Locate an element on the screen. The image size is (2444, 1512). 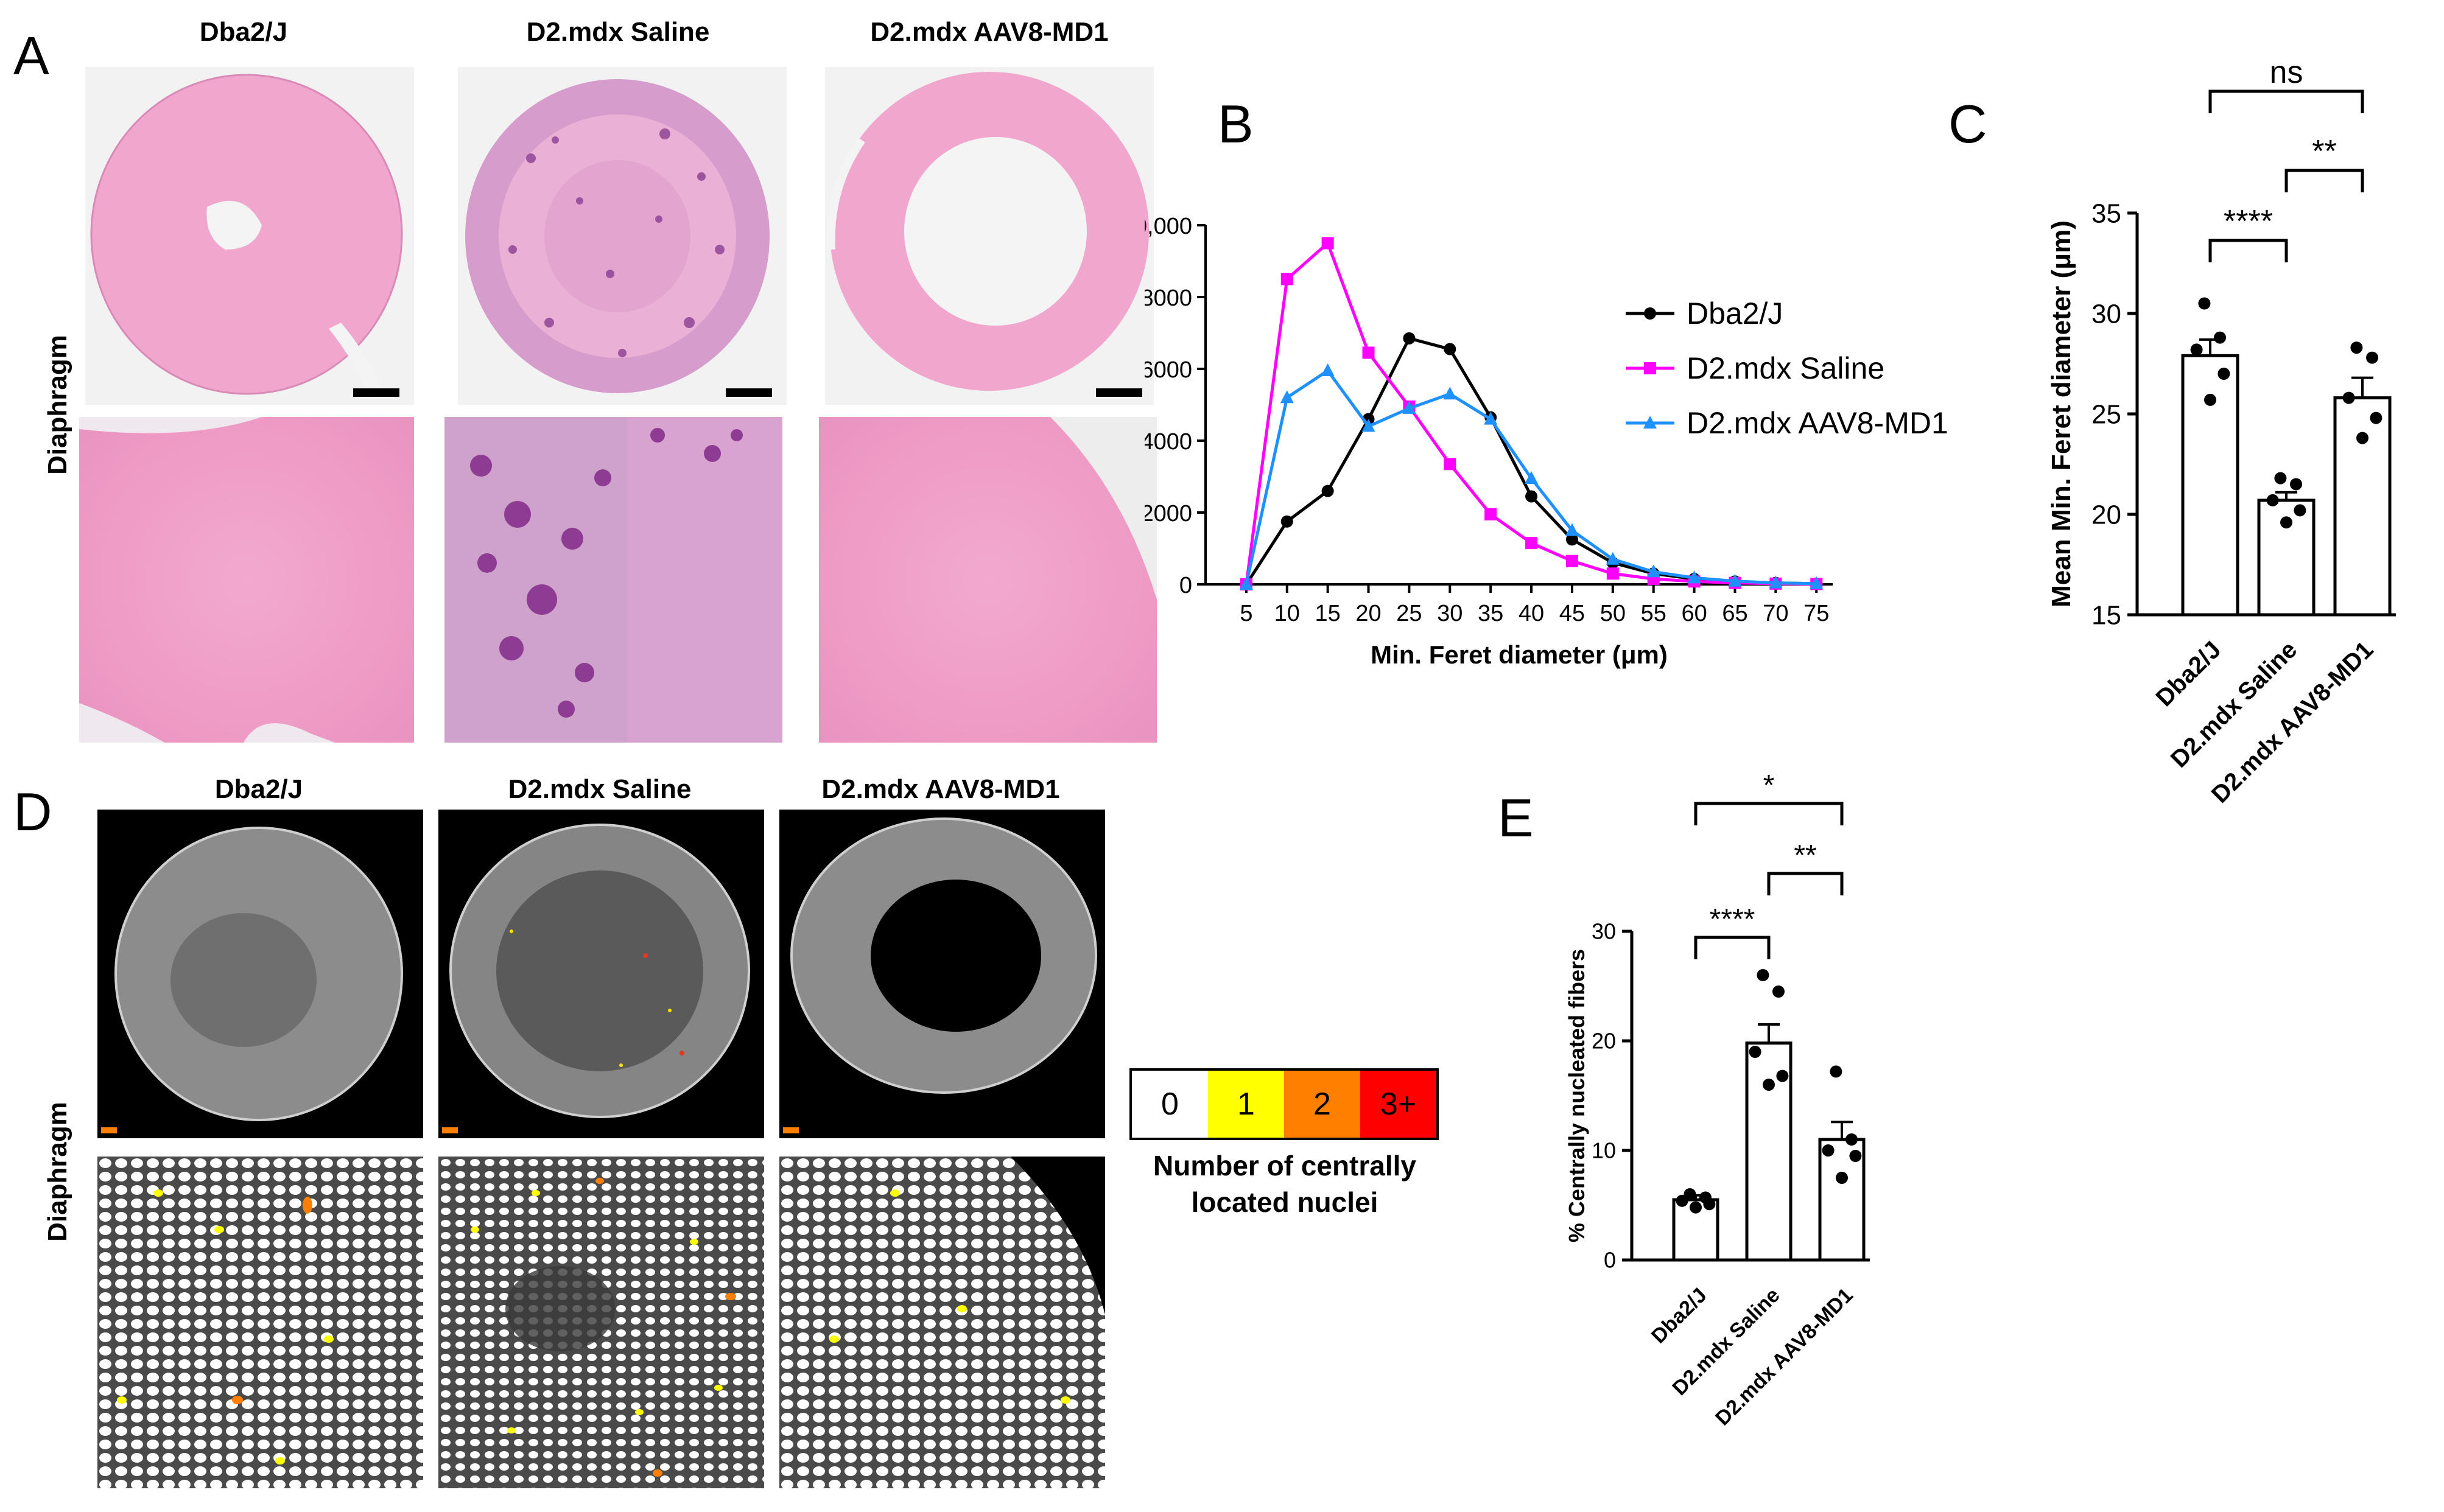
x-tick-label: 45 is located at coordinates (1572, 613).